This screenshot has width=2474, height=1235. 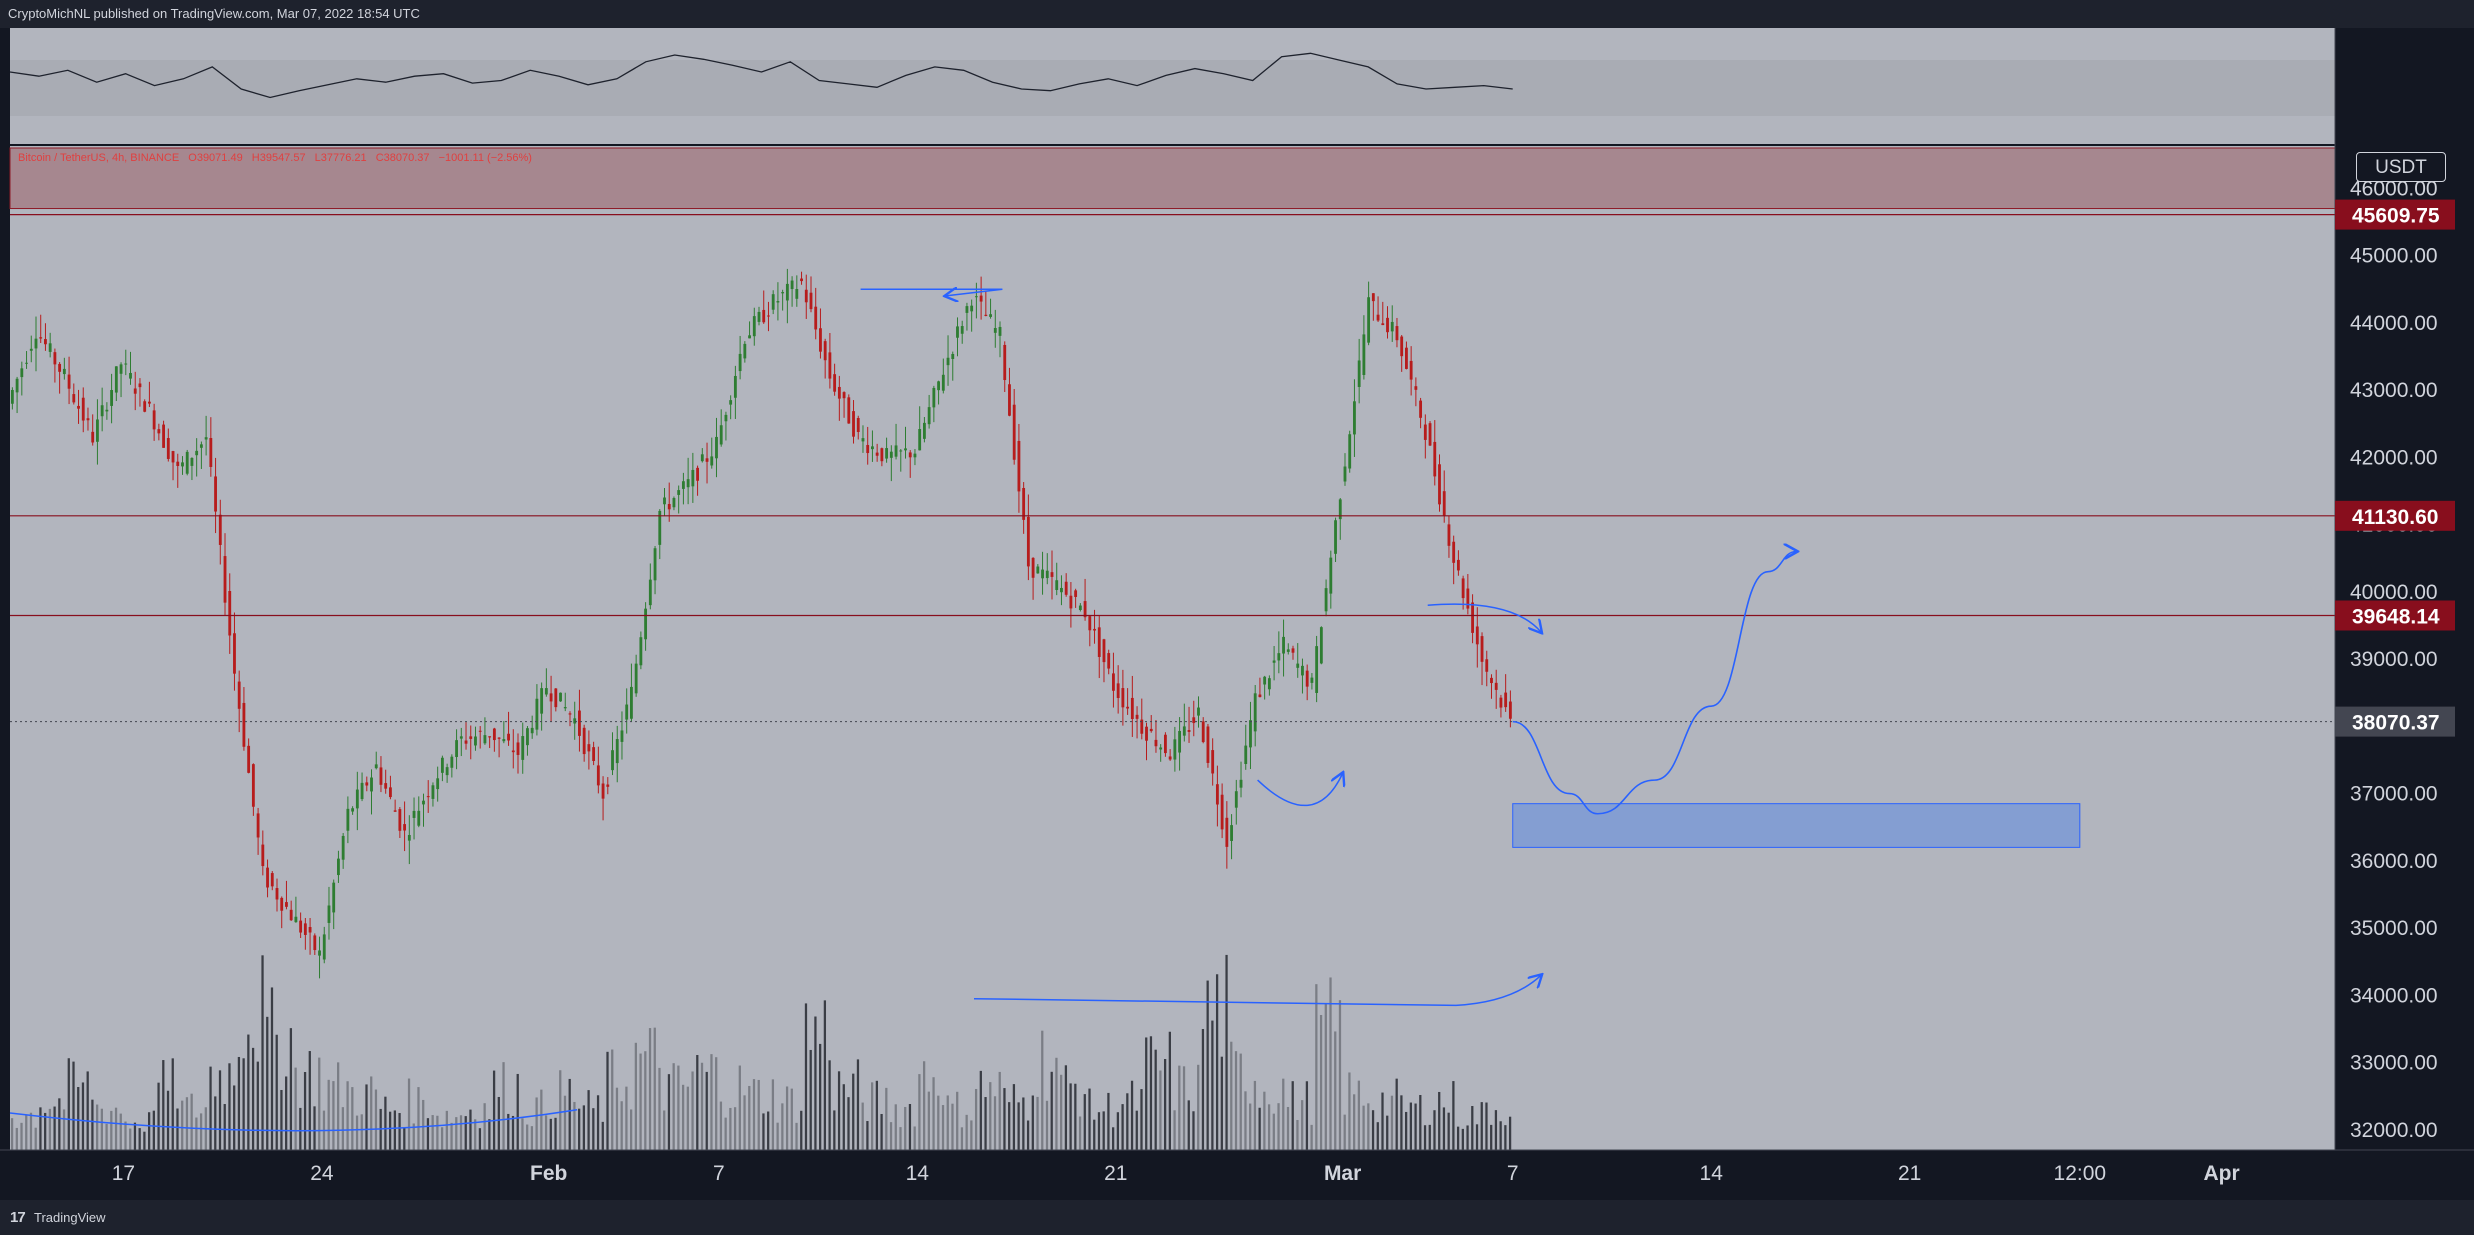 What do you see at coordinates (2394, 323) in the screenshot?
I see `price-tick-label: 44000.00` at bounding box center [2394, 323].